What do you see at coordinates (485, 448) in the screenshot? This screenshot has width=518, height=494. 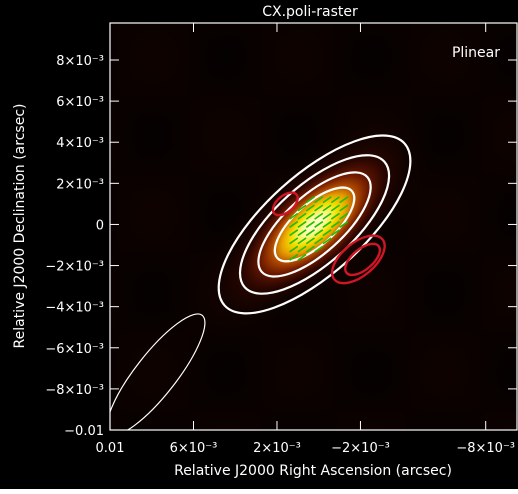 I see `x-tick-label: −8×10⁻³` at bounding box center [485, 448].